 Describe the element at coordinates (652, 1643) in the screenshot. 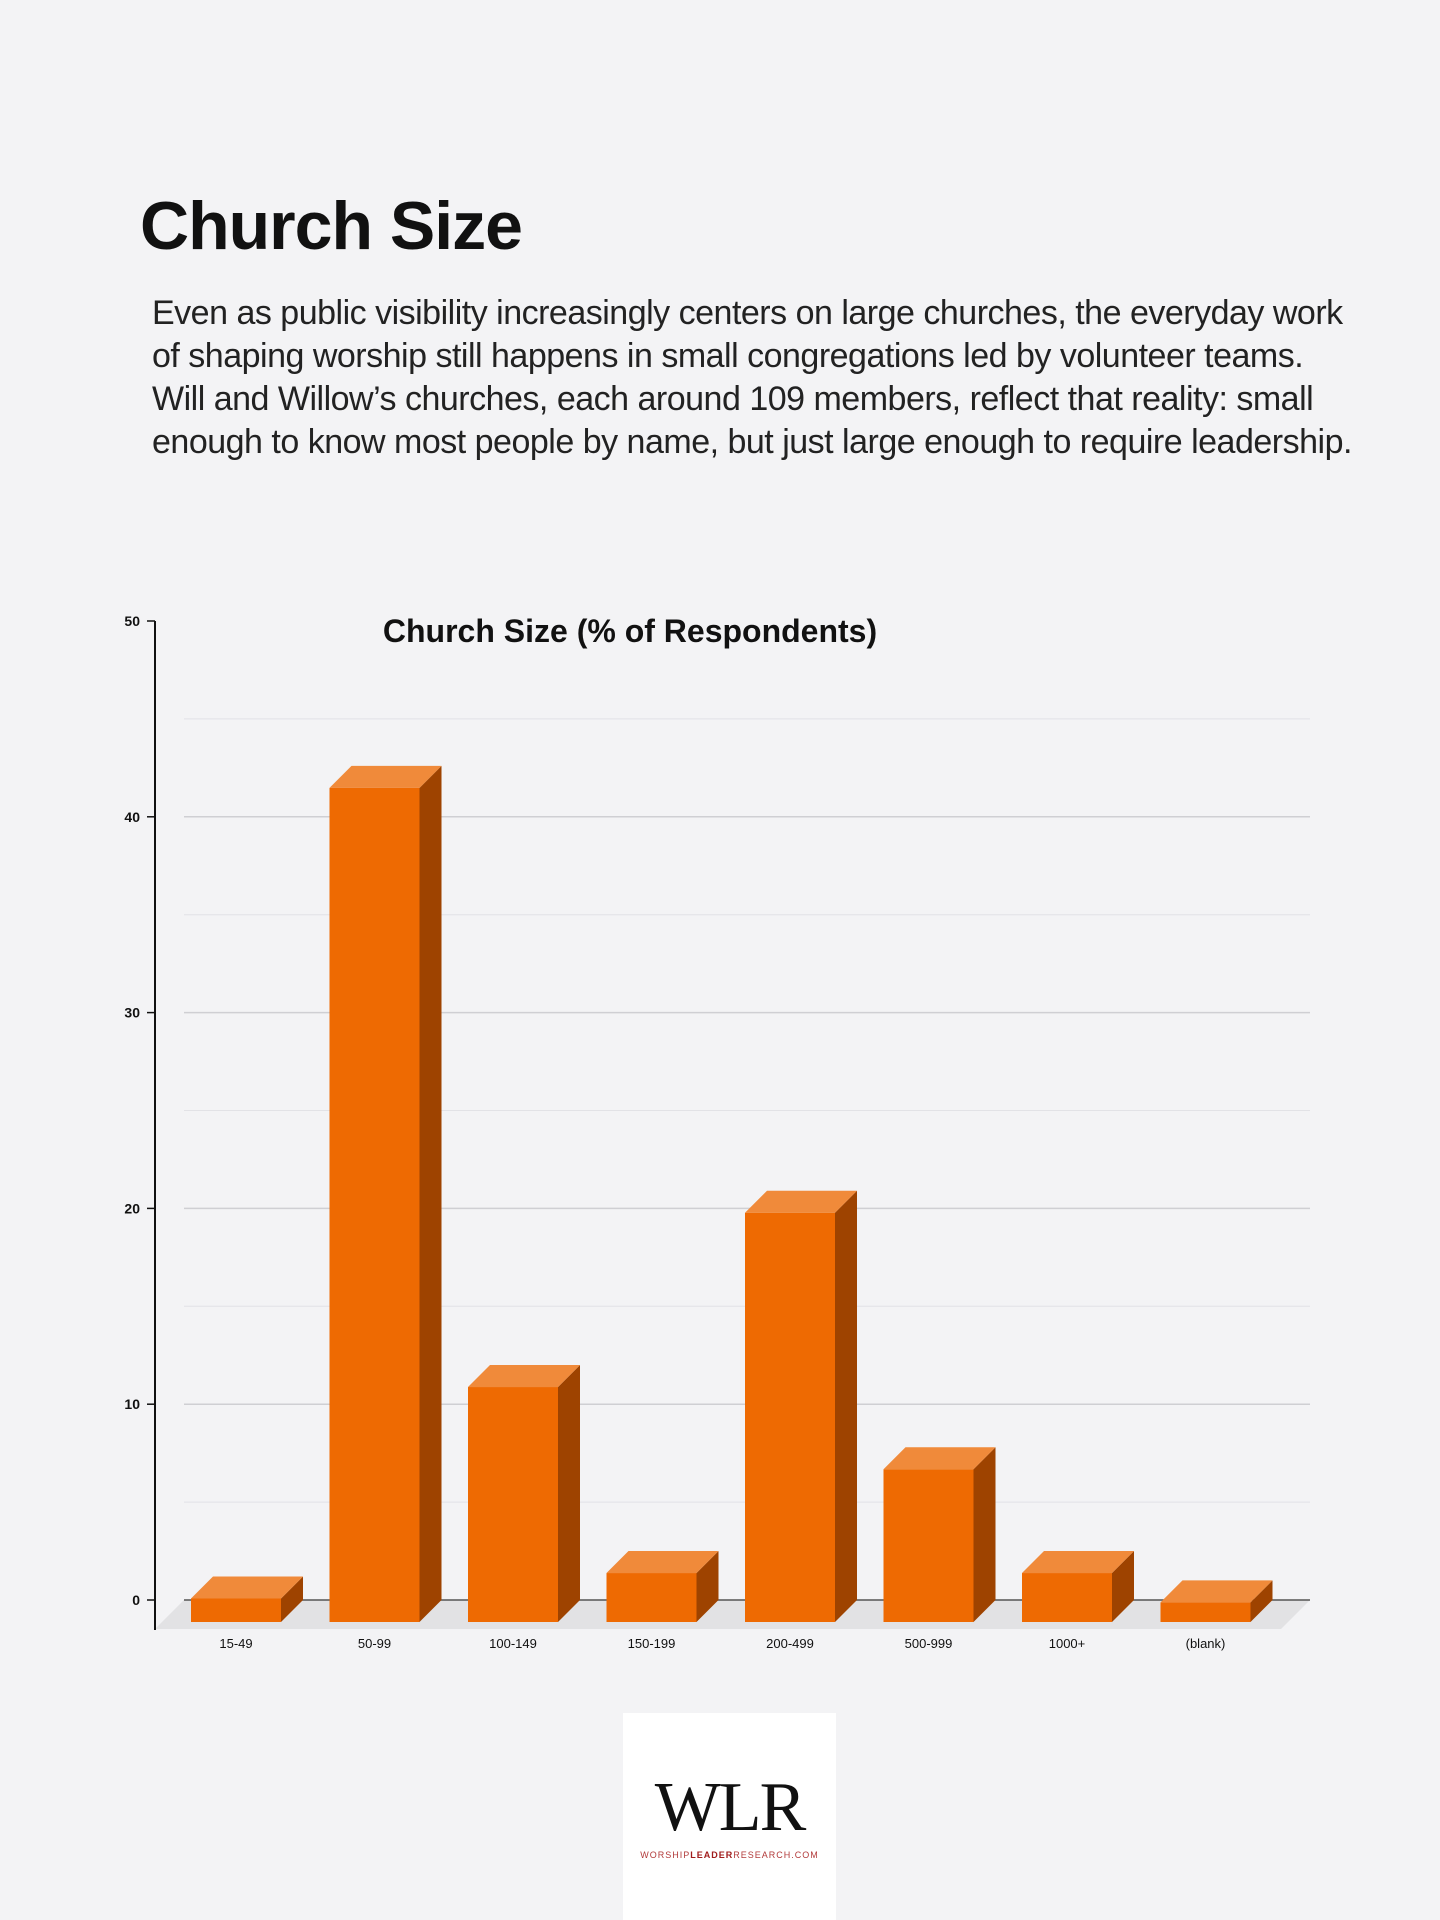

I see `x-tick-label: 150-199` at that location.